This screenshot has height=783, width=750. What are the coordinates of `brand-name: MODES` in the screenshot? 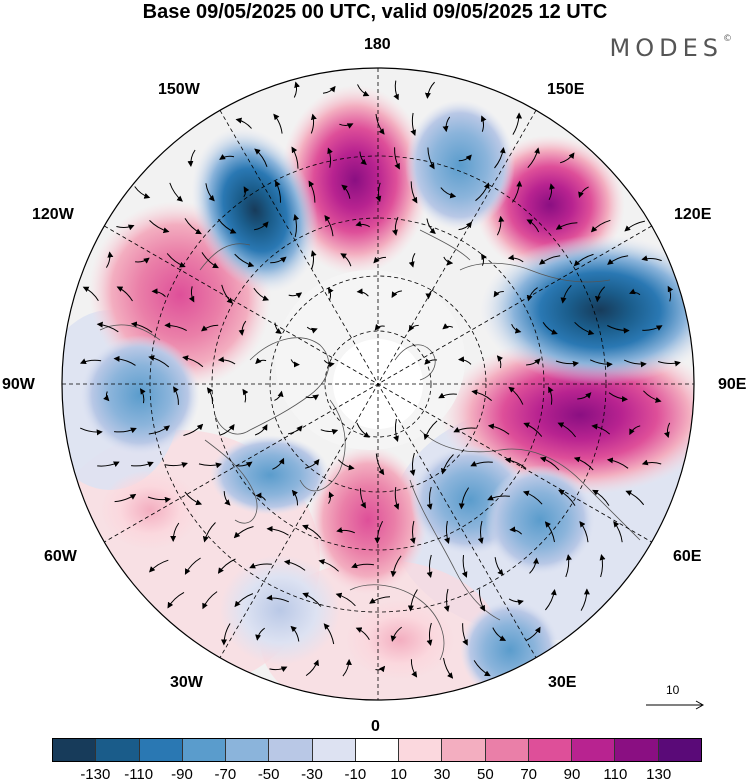 It's located at (666, 48).